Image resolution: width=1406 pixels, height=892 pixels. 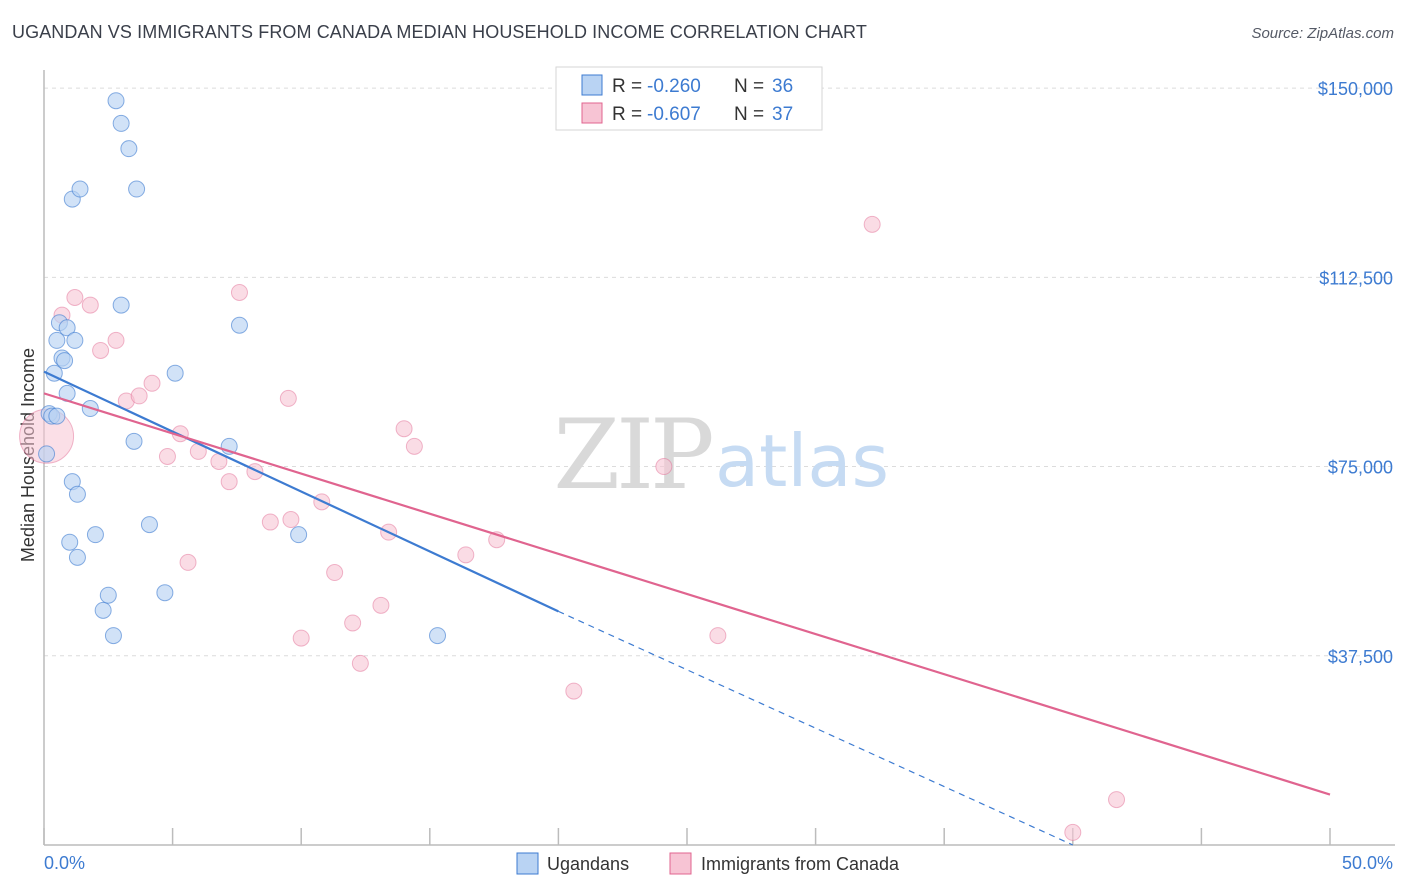 What do you see at coordinates (1355, 89) in the screenshot?
I see `y-tick-label: $150,000` at bounding box center [1355, 89].